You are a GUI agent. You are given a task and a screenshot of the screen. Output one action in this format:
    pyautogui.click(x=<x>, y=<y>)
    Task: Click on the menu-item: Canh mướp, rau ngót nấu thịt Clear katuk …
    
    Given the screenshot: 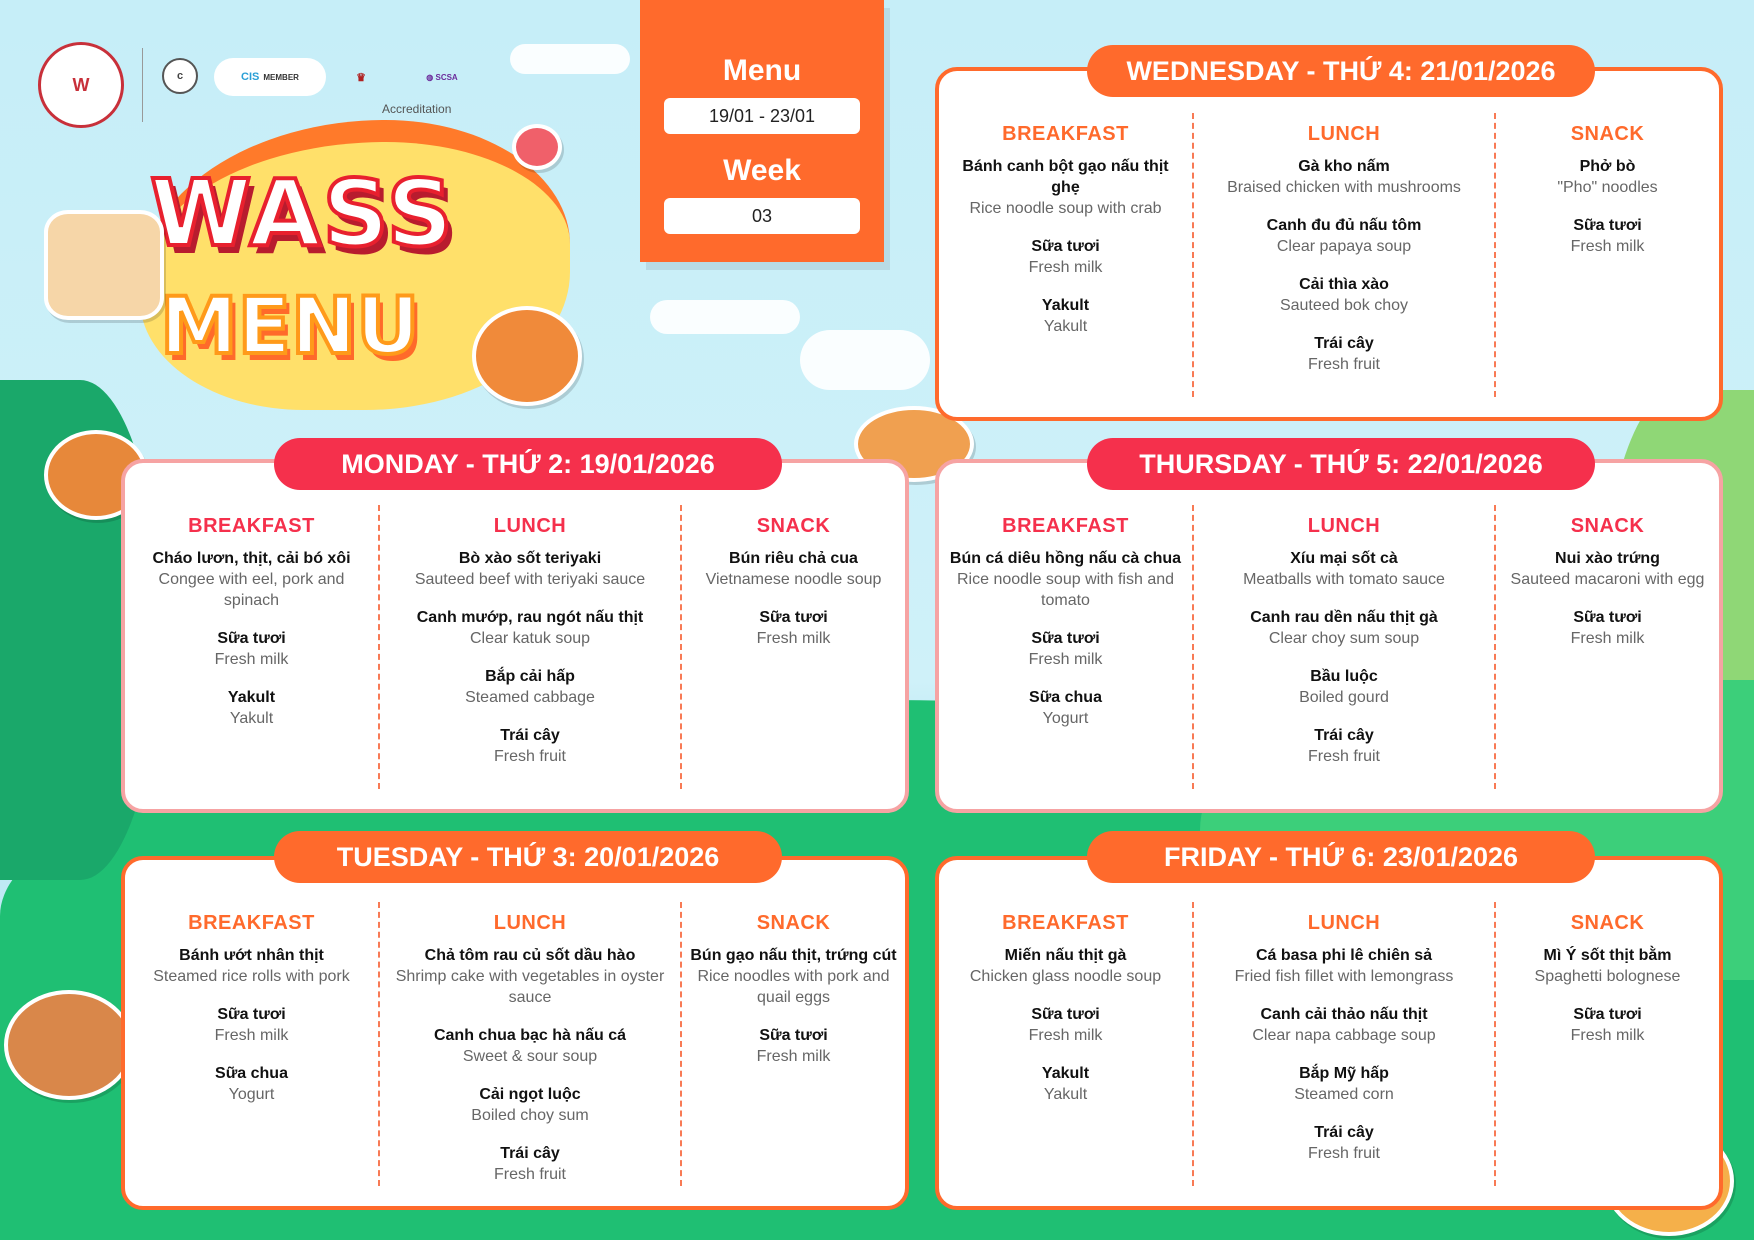 What is the action you would take?
    pyautogui.click(x=530, y=628)
    